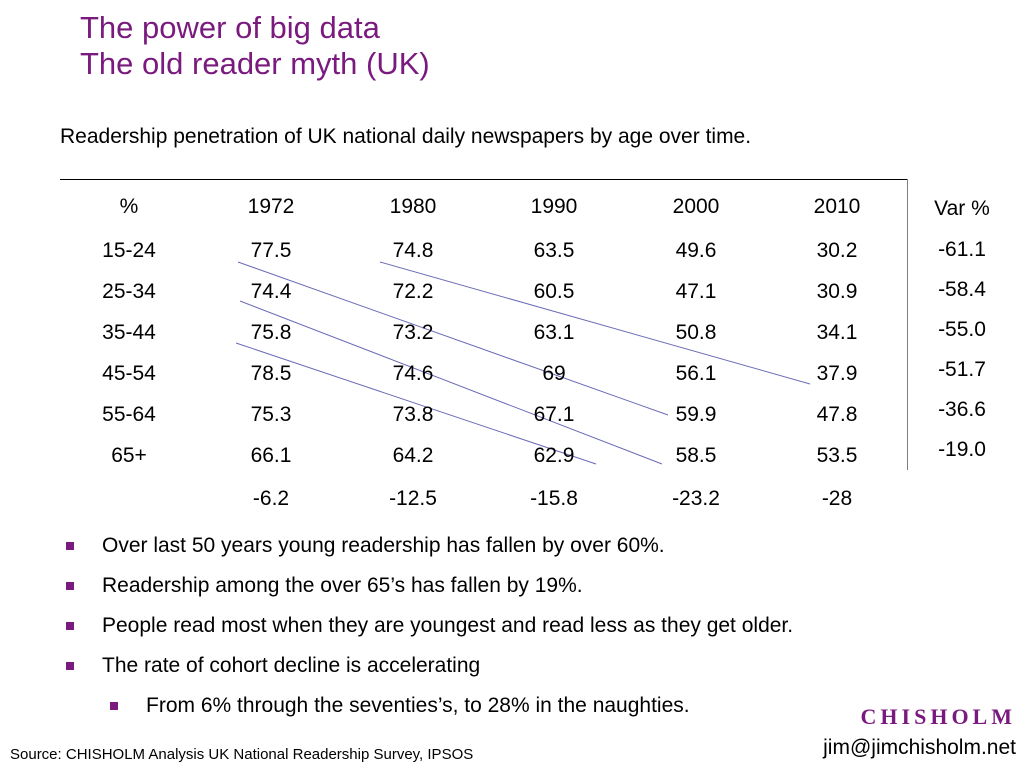  I want to click on age-label: 45-54, so click(129, 373).